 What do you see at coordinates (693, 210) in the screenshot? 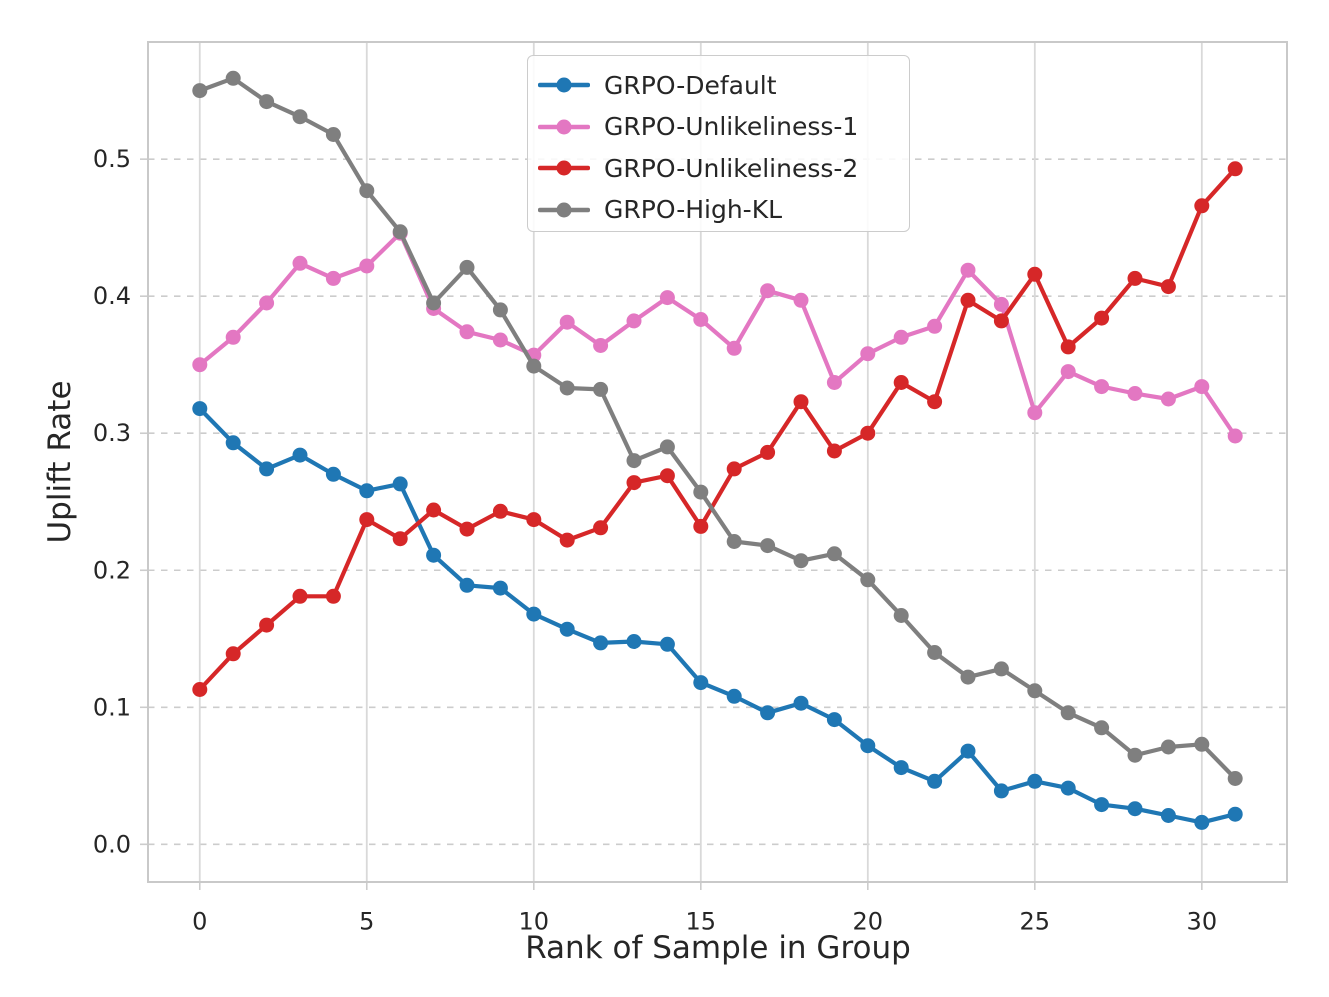
I see `legend-label: GRPO-High-KL` at bounding box center [693, 210].